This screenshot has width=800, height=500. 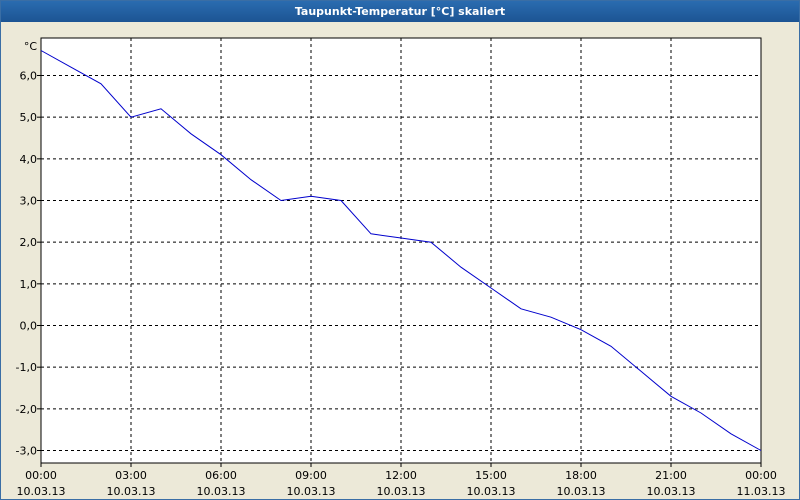 I want to click on y-axis-unit-label: °C, so click(x=31, y=46).